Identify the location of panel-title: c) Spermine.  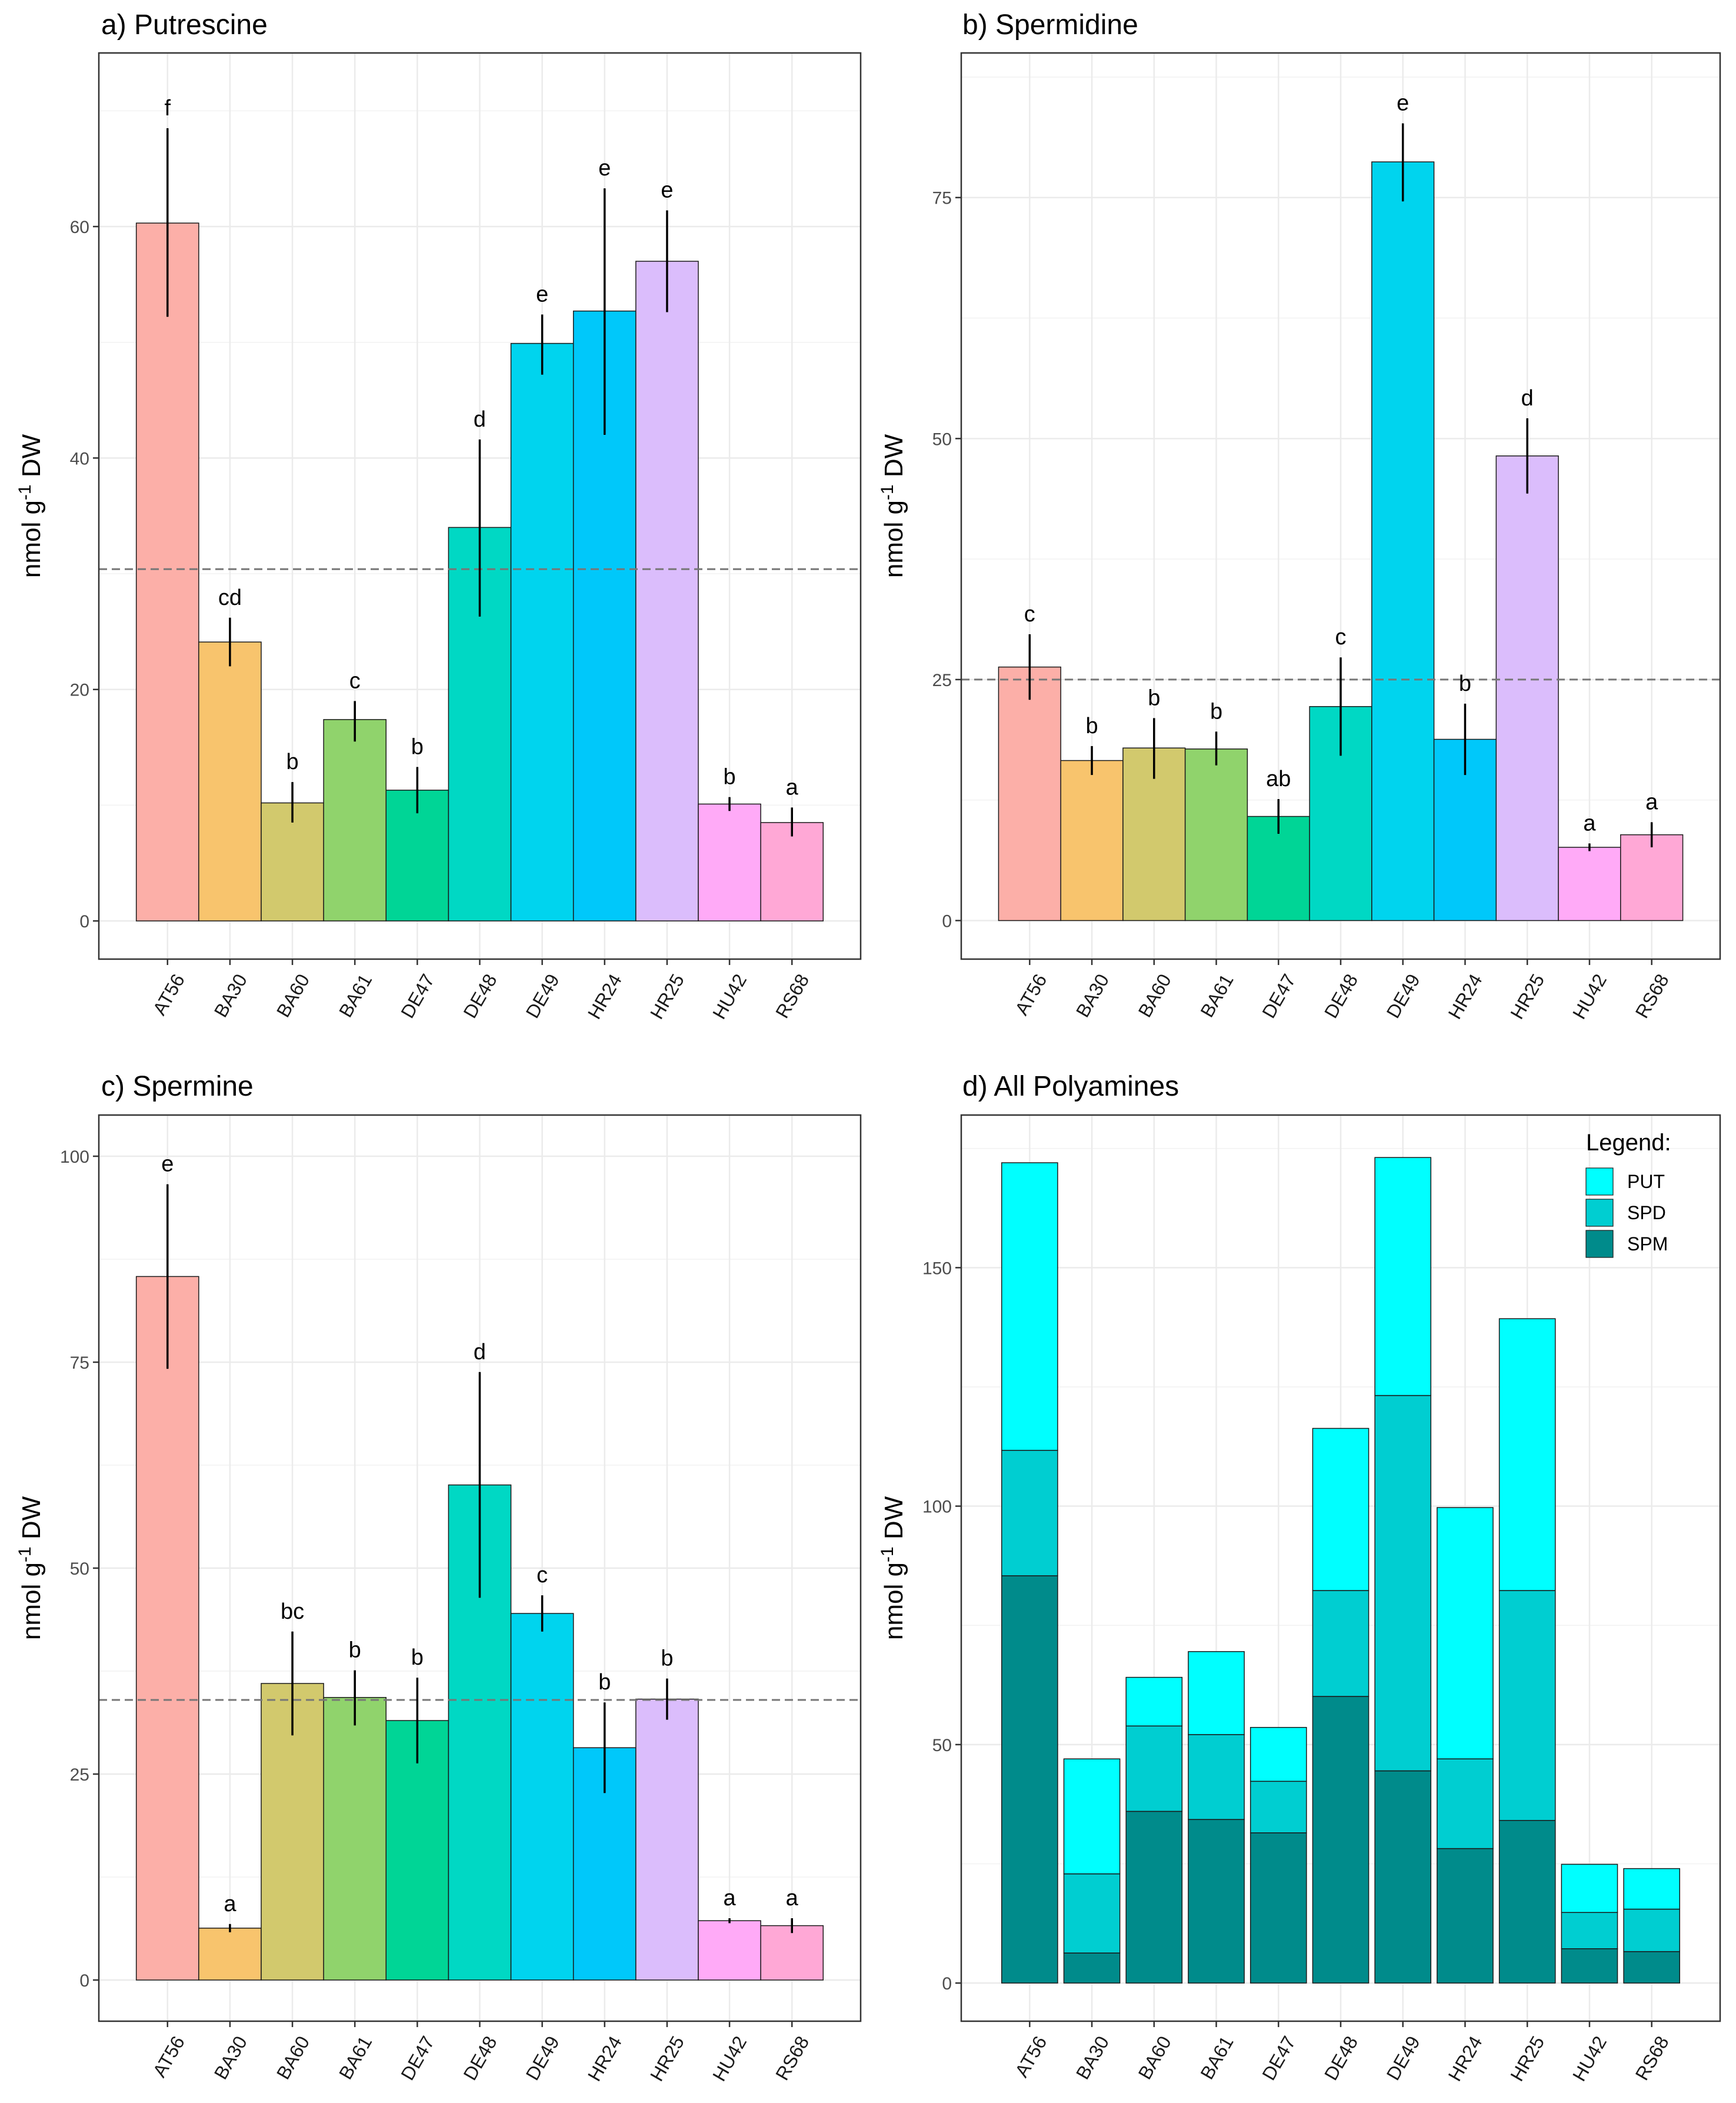
(177, 1086).